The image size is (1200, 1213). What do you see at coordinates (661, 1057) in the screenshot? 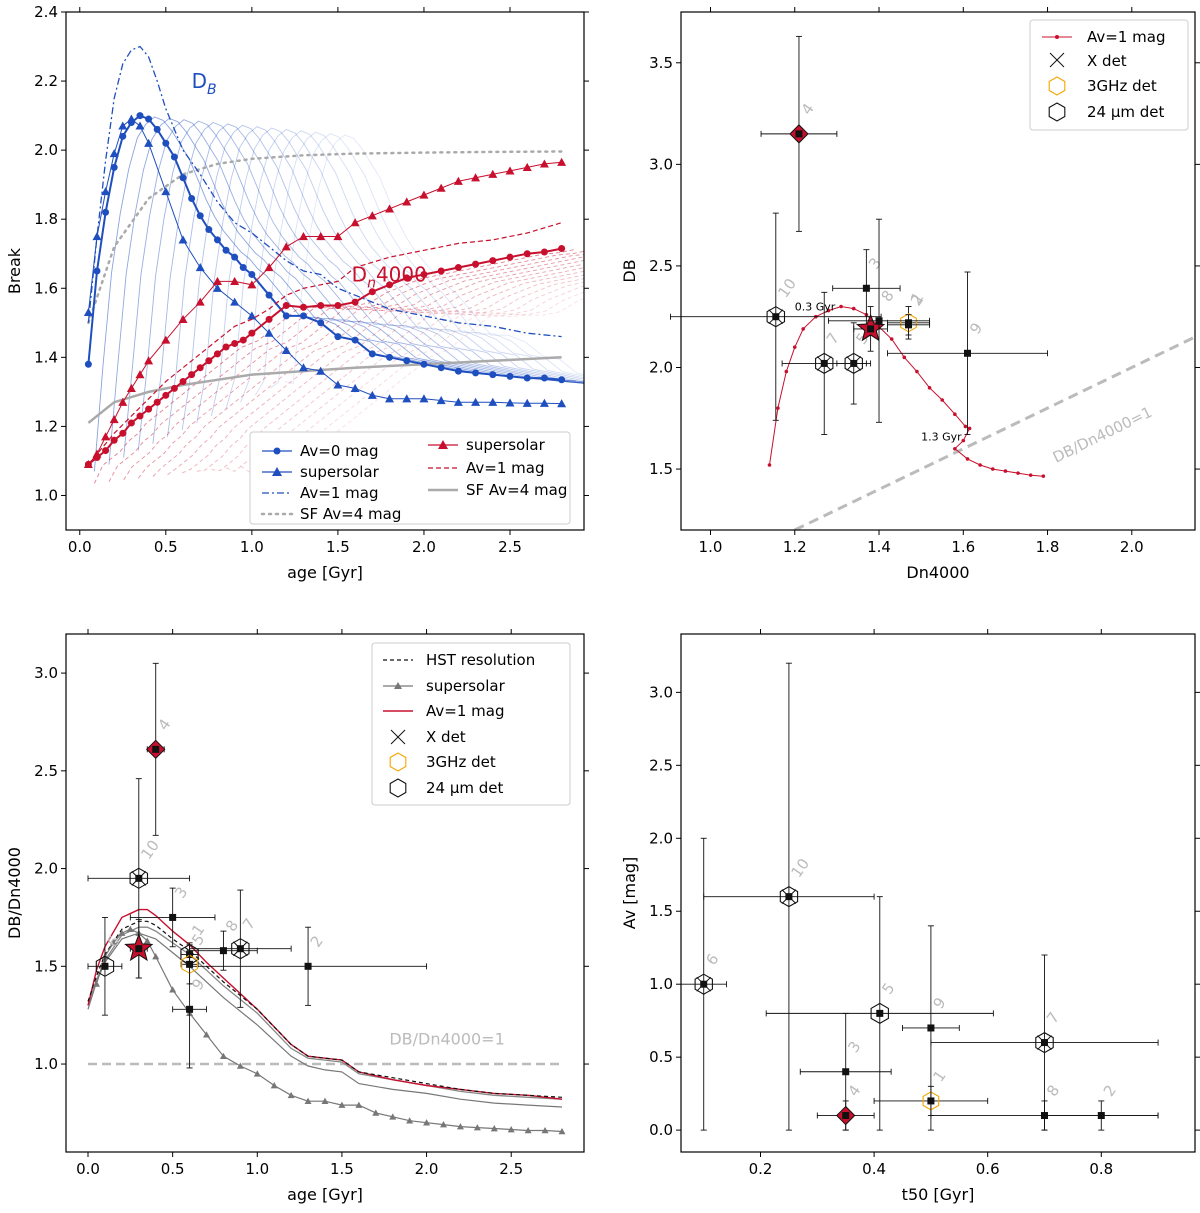
I see `y-tick-label: 0.5` at bounding box center [661, 1057].